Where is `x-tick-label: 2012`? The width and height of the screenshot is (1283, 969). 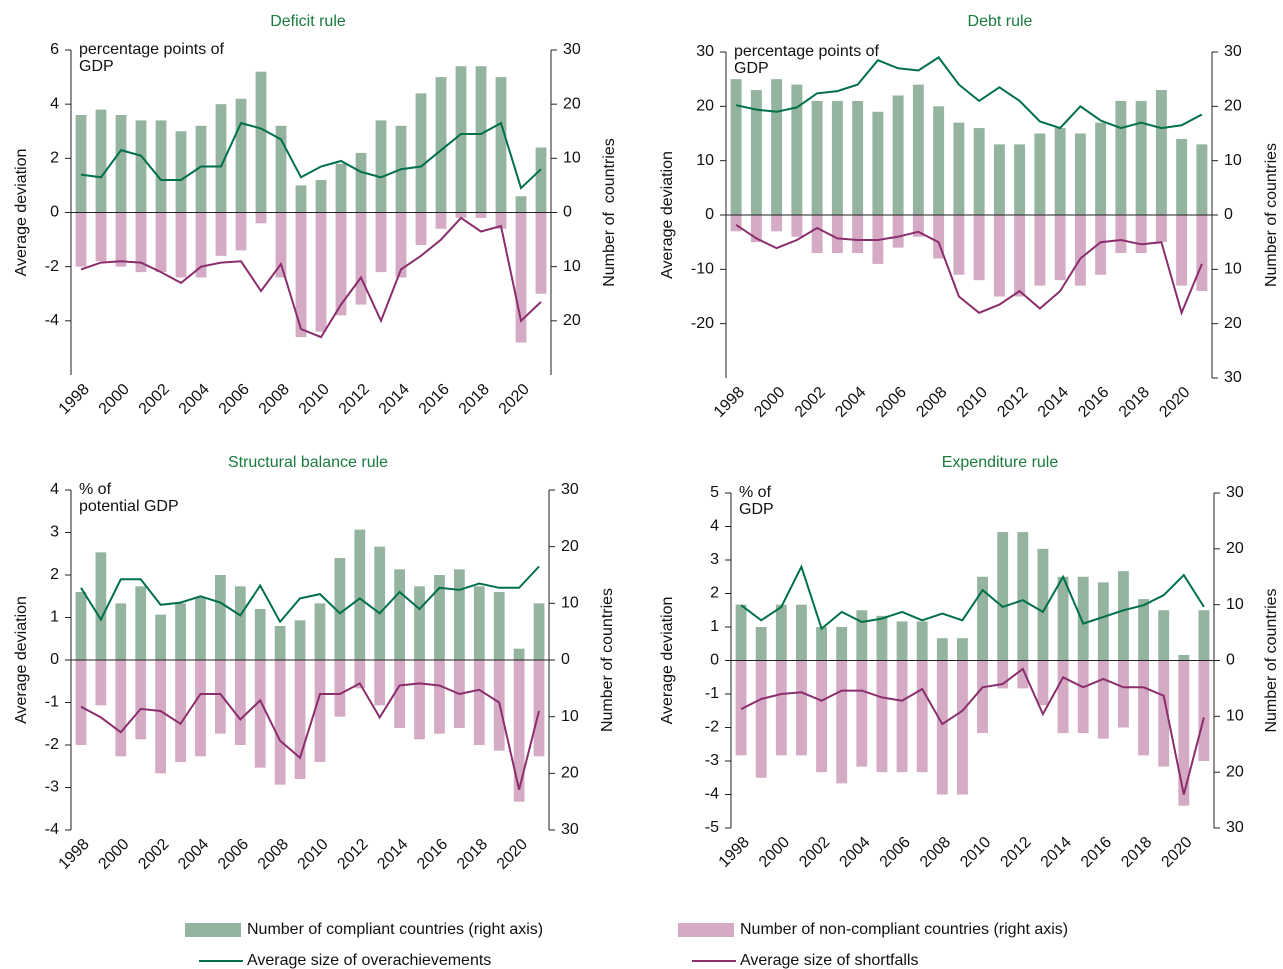 x-tick-label: 2012 is located at coordinates (1012, 402).